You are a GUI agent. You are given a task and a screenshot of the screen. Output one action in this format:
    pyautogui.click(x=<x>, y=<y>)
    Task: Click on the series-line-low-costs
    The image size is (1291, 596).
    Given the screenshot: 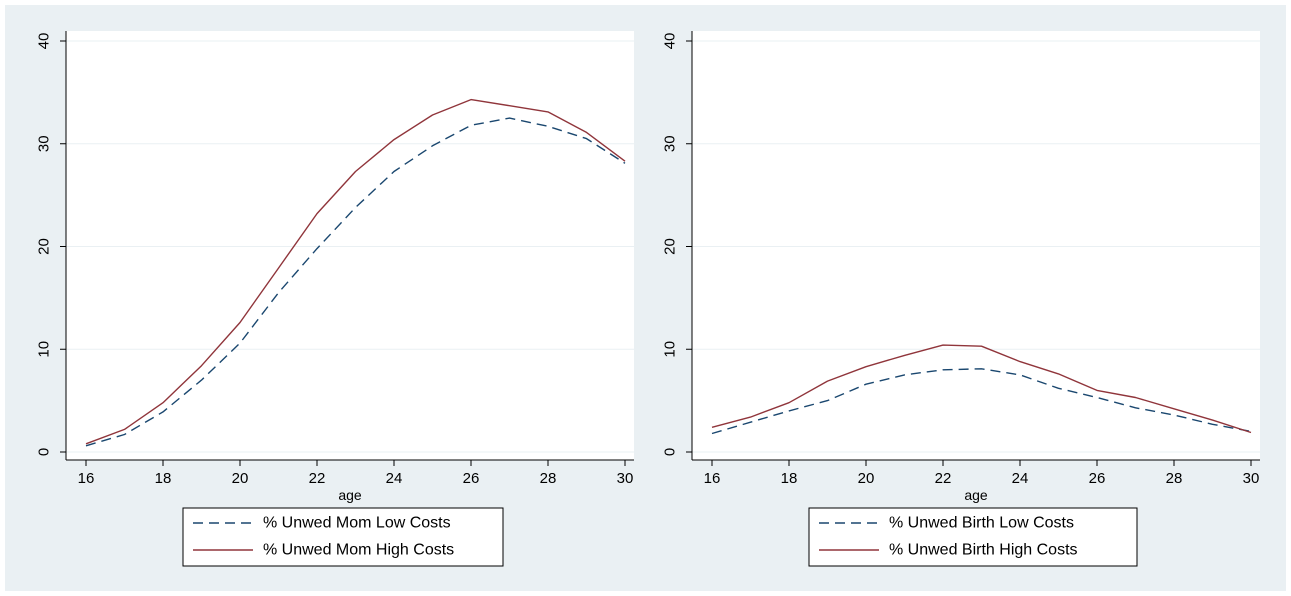 What is the action you would take?
    pyautogui.click(x=981, y=401)
    